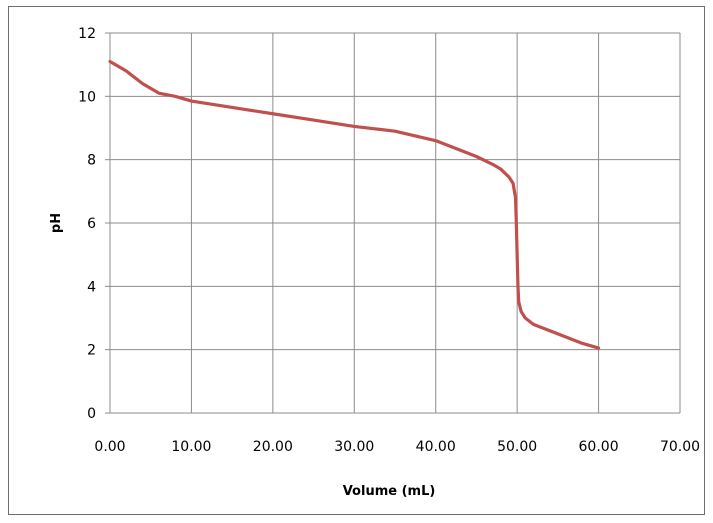  What do you see at coordinates (680, 447) in the screenshot?
I see `x-tick-label: 70.00` at bounding box center [680, 447].